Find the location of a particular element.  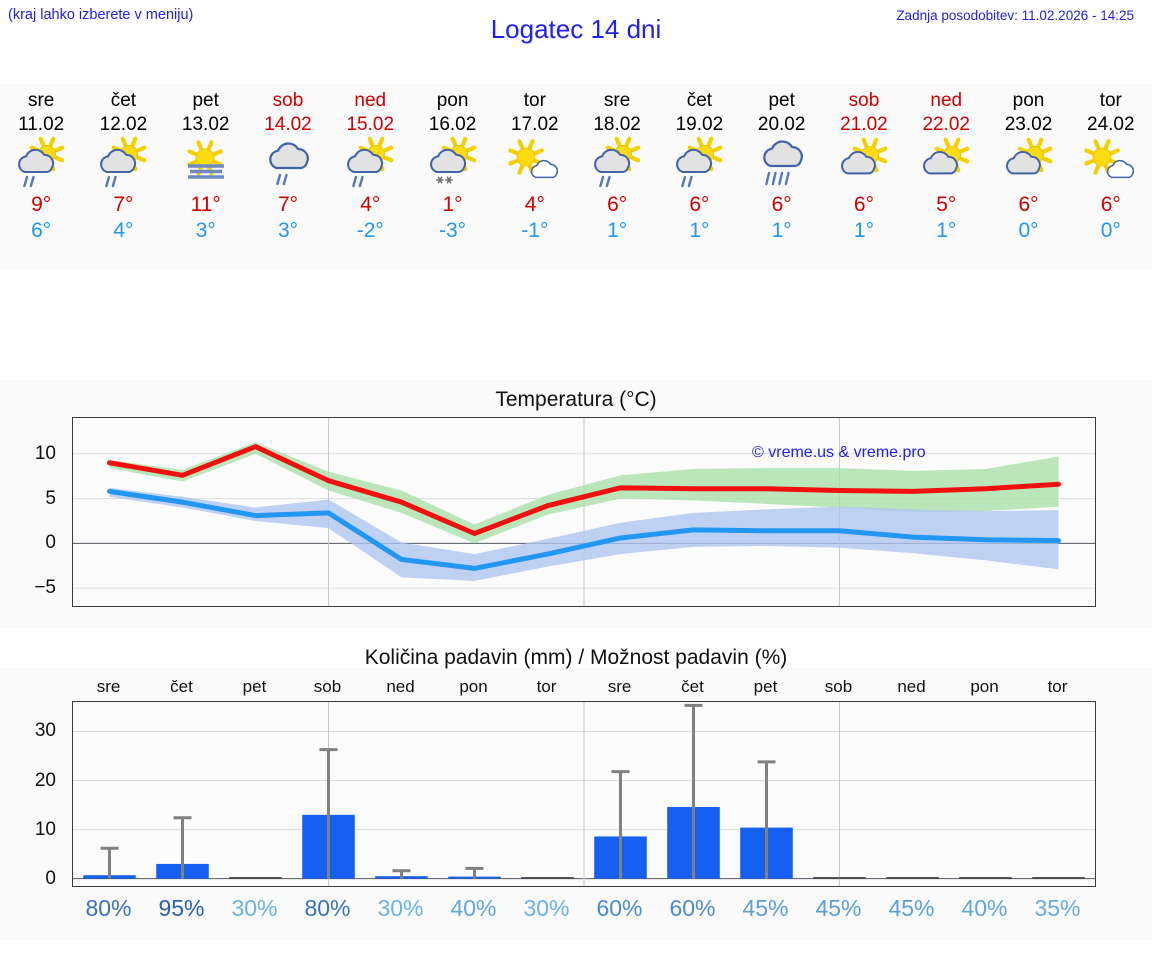

day-column: ned 15.02 4° -2° is located at coordinates (370, 177).